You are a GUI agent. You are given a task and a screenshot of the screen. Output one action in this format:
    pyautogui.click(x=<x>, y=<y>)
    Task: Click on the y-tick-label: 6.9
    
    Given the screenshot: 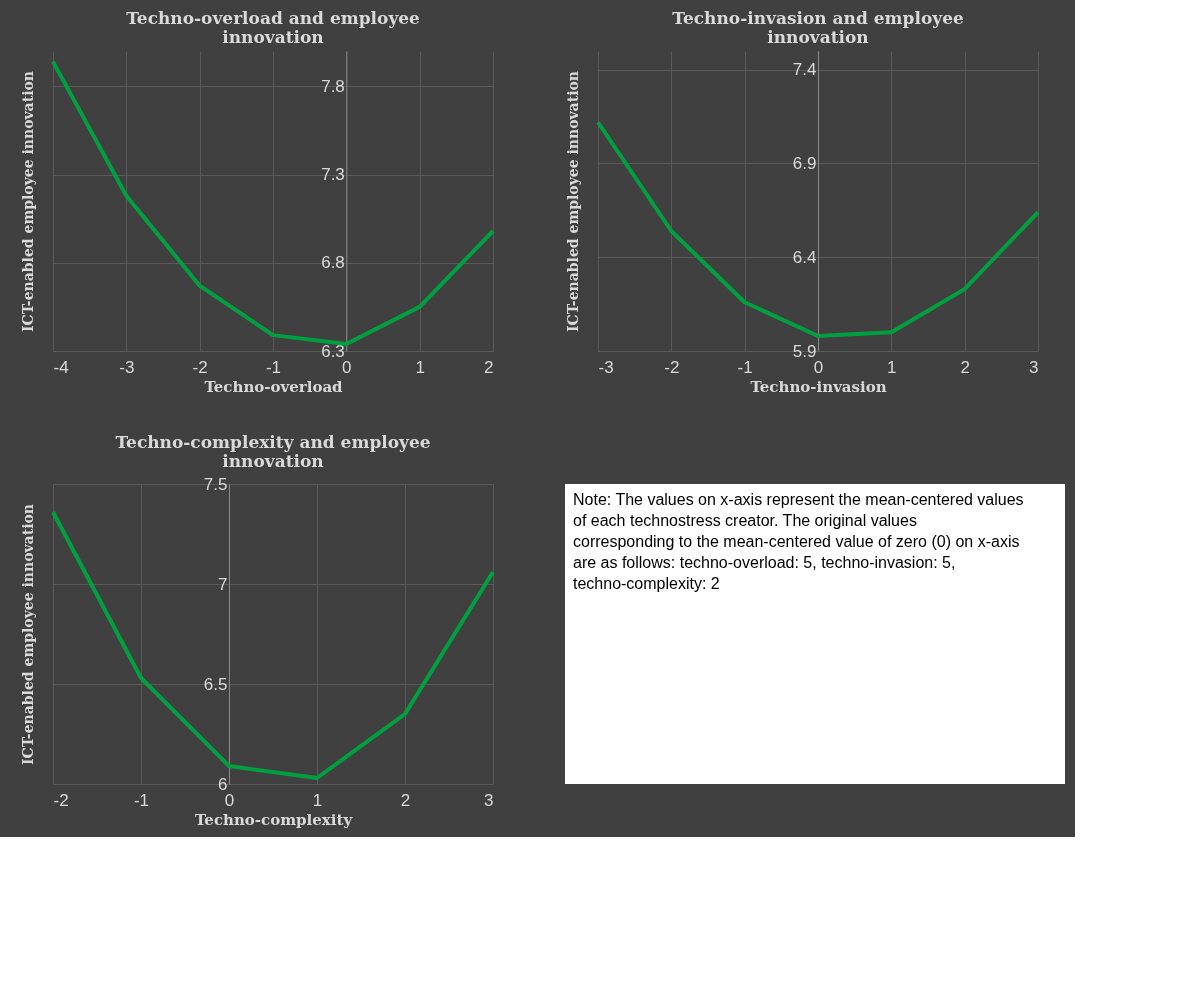 What is the action you would take?
    pyautogui.click(x=804, y=163)
    